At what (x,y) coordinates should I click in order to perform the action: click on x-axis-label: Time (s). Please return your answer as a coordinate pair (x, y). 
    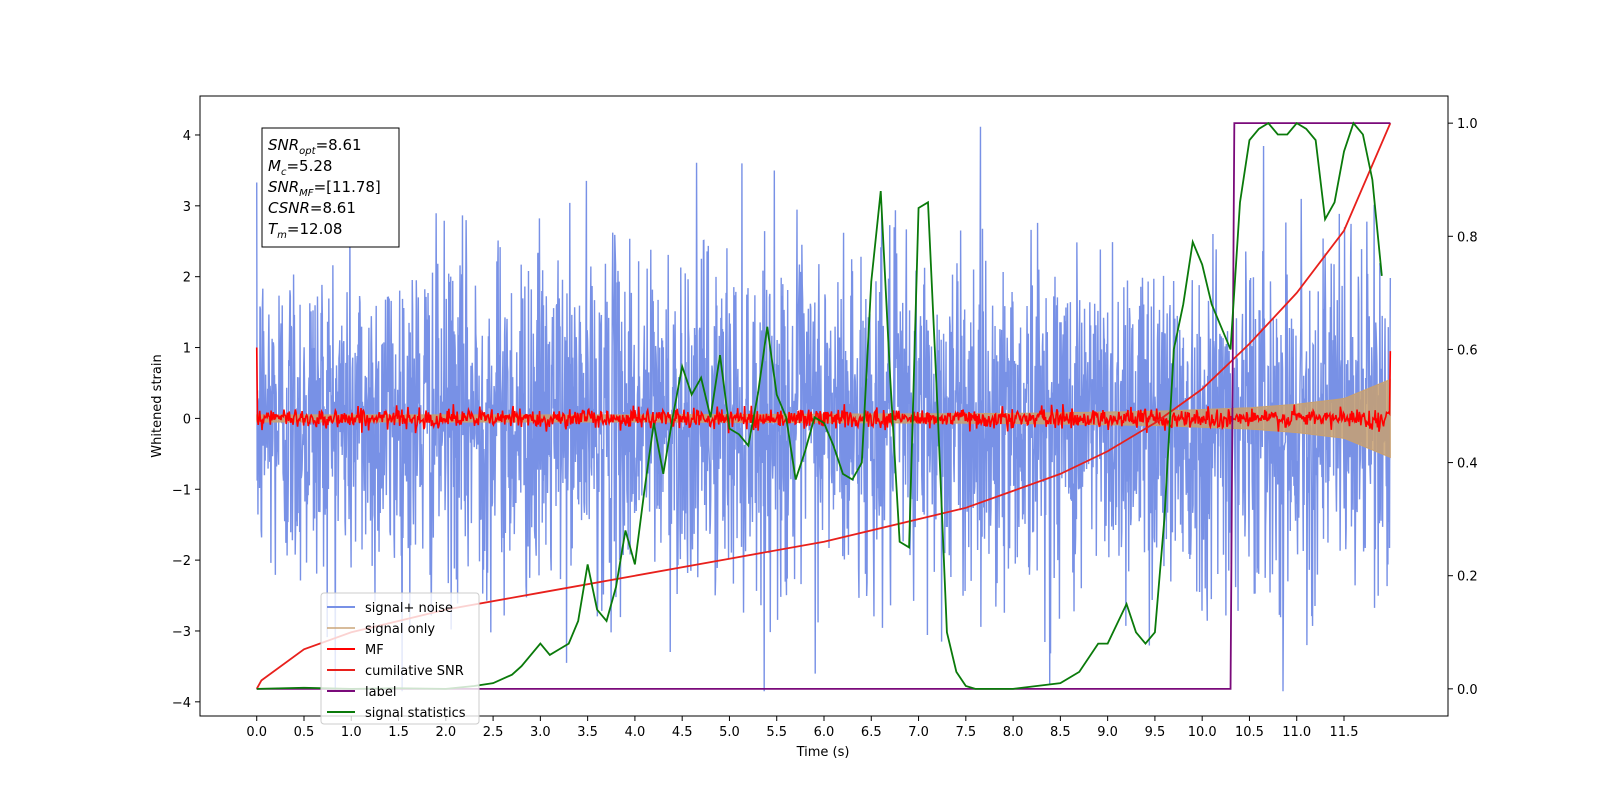
    Looking at the image, I should click on (823, 752).